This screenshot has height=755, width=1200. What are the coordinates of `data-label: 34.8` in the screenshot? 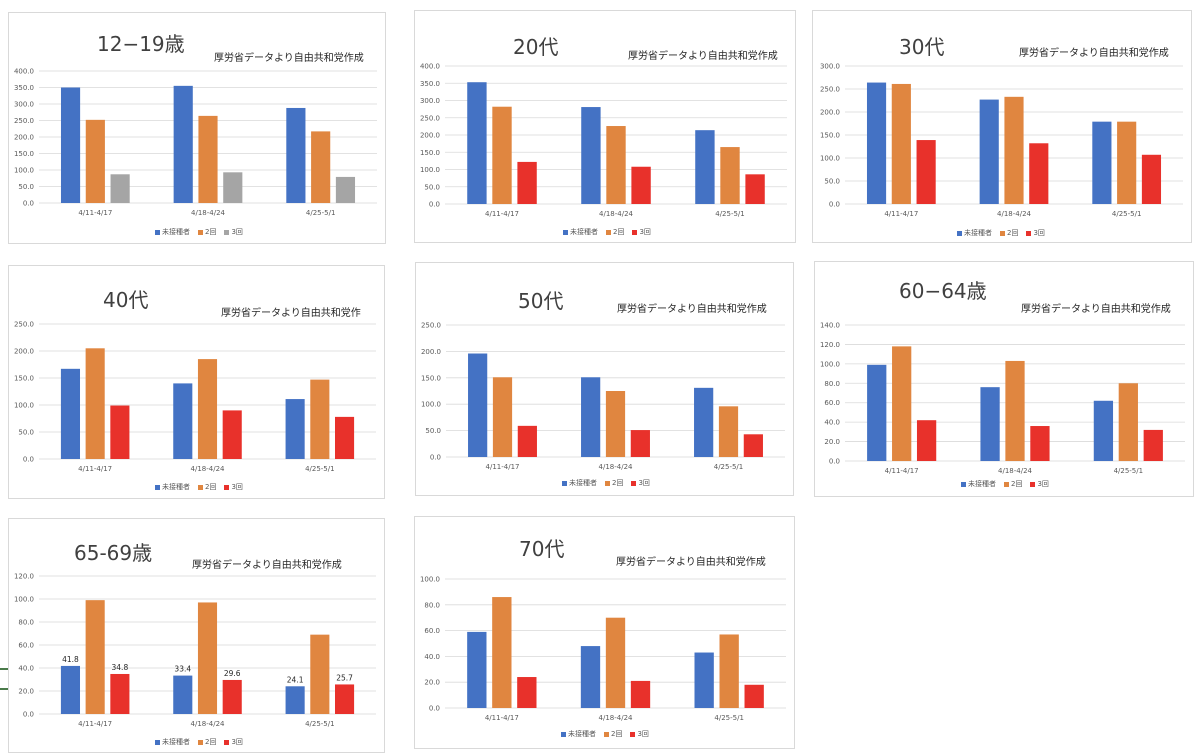 It's located at (120, 667).